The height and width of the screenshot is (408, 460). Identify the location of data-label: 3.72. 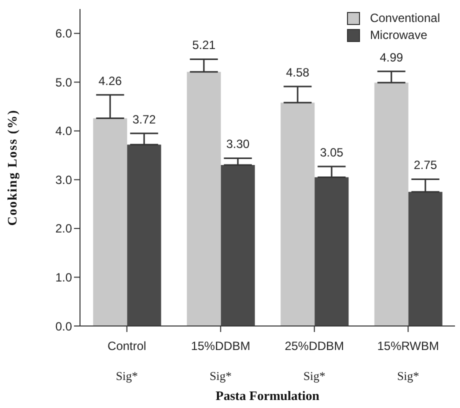
(144, 119).